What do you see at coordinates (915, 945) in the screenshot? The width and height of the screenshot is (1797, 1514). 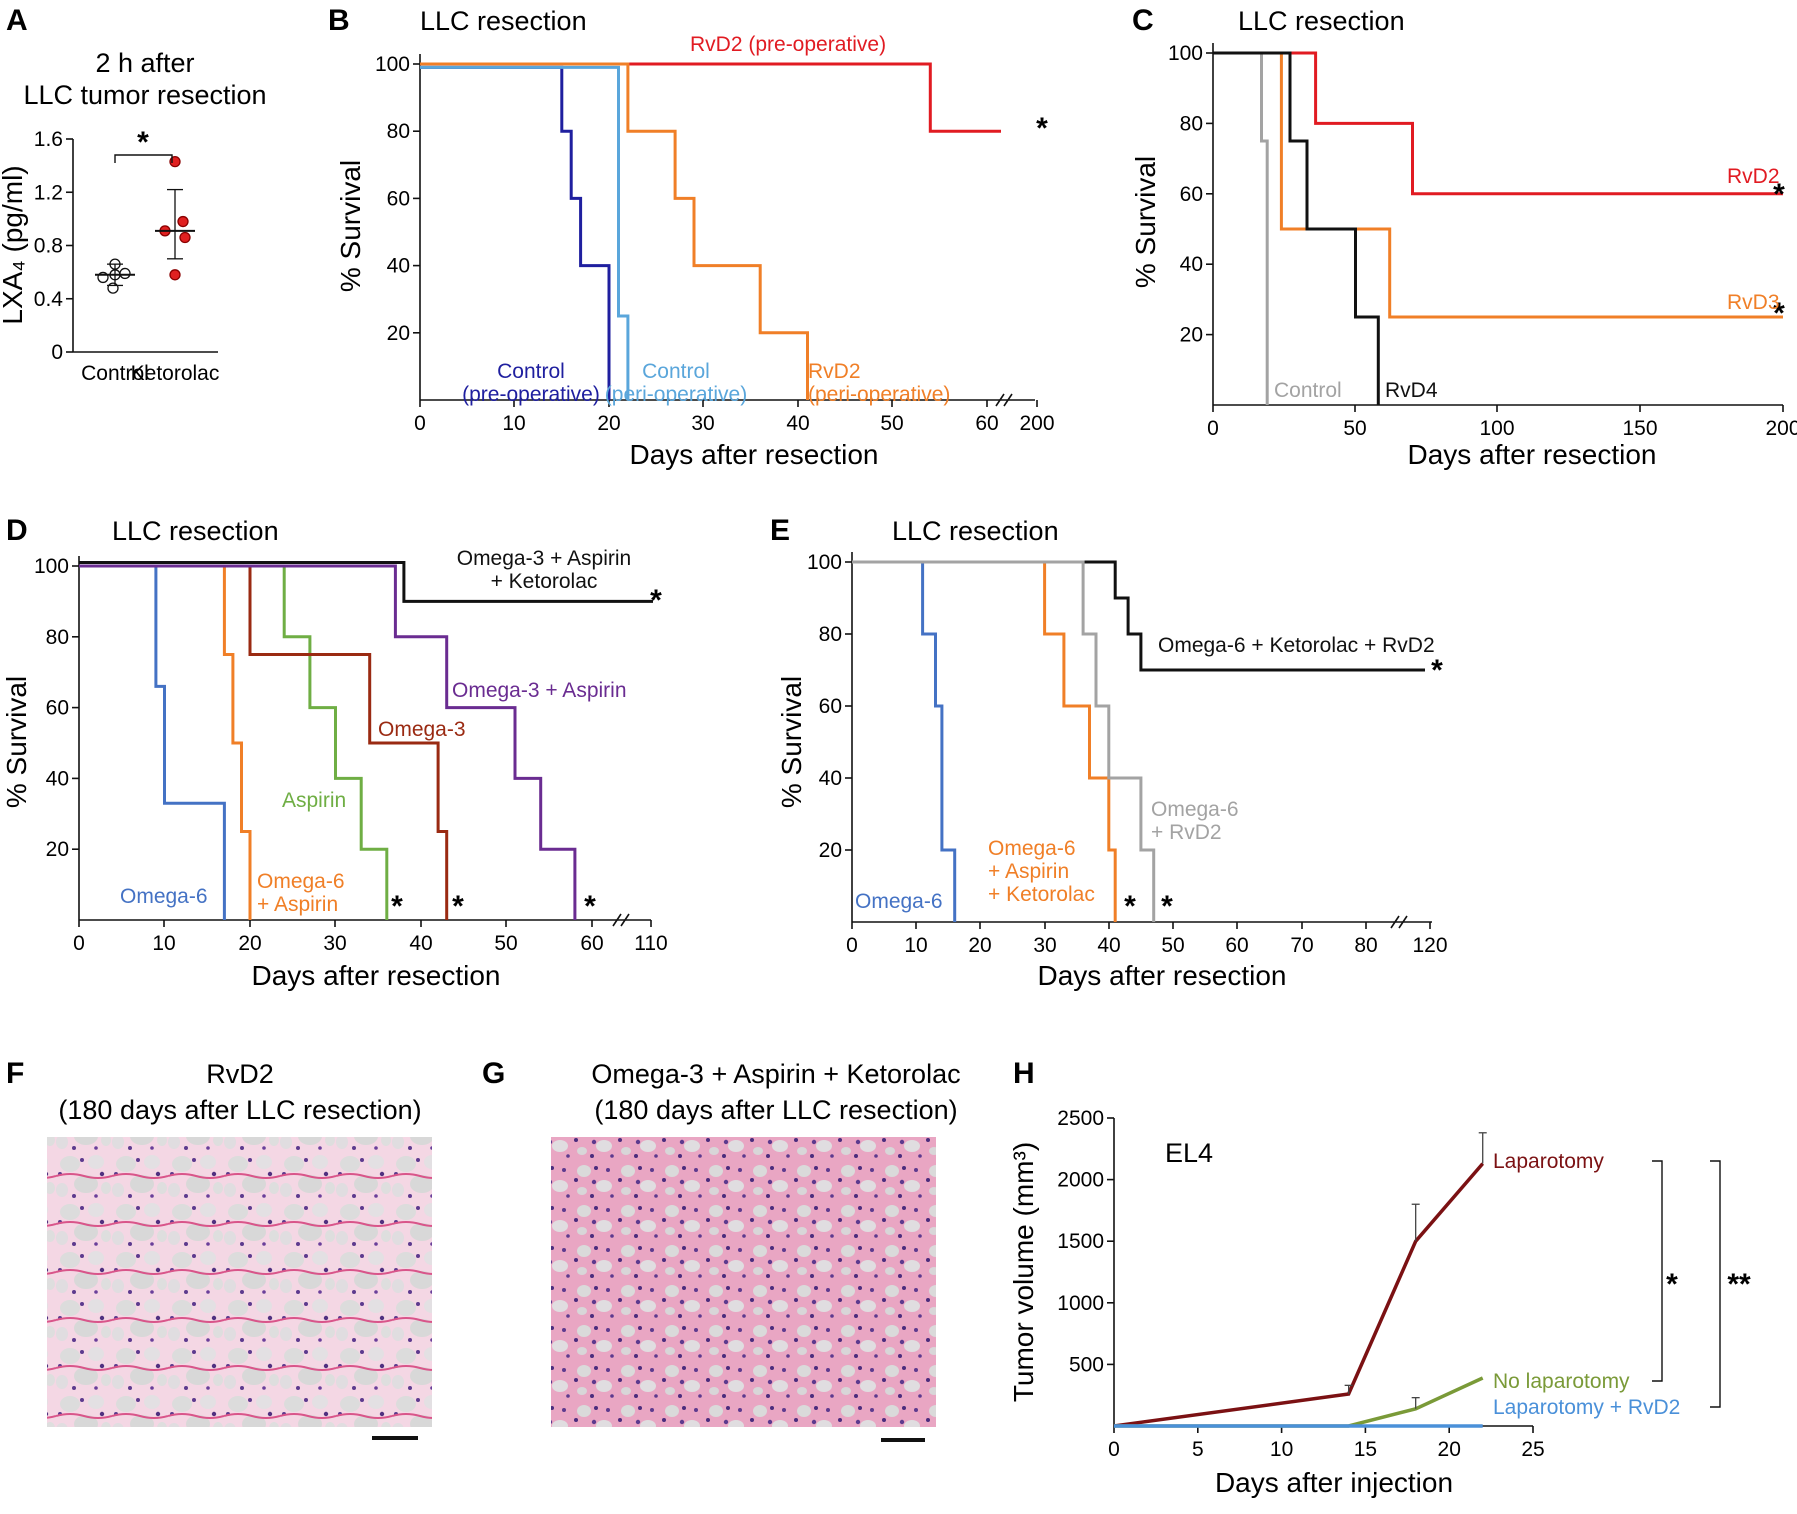 I see `x-tick-label-E: 10` at bounding box center [915, 945].